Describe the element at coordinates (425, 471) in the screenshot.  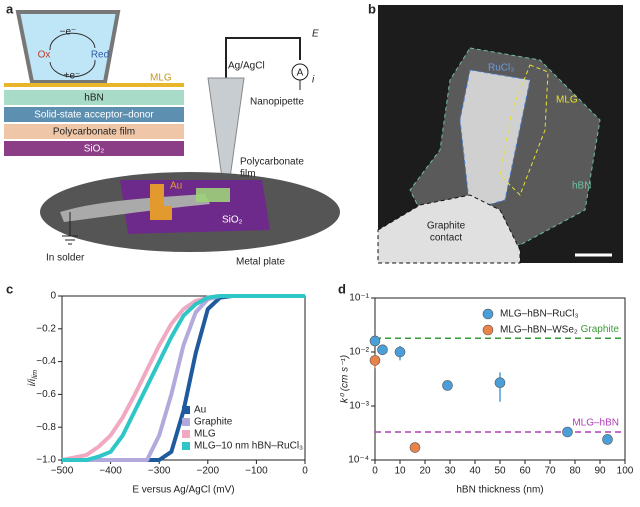
I see `x-tick-label: 20` at that location.